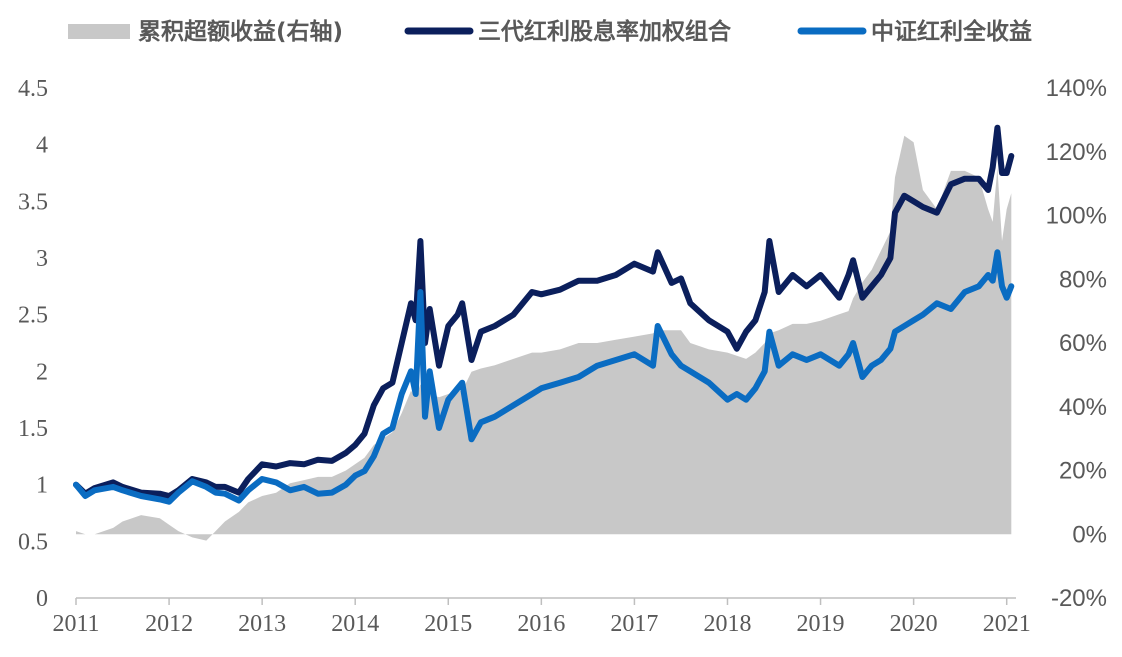 The width and height of the screenshot is (1122, 657). I want to click on x-axis-tick-label: 2020, so click(914, 624).